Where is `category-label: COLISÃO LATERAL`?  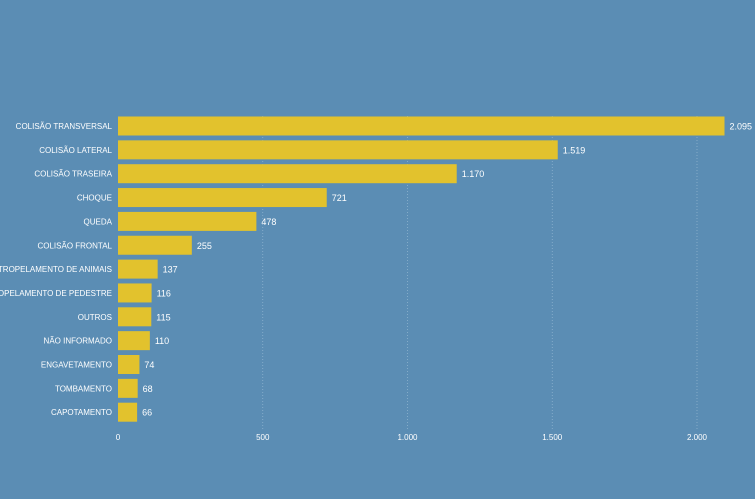 category-label: COLISÃO LATERAL is located at coordinates (75, 150).